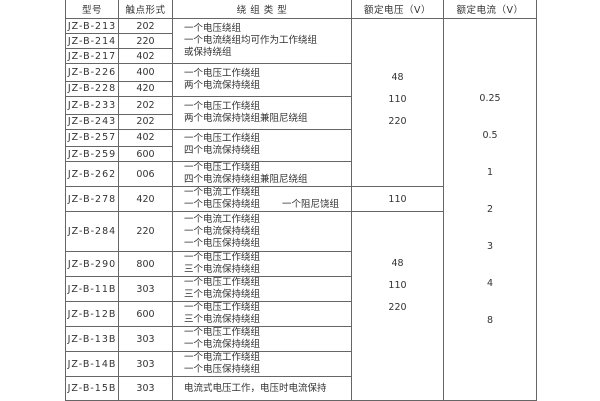 Image resolution: width=600 pixels, height=401 pixels. Describe the element at coordinates (397, 286) in the screenshot. I see `voltage-value: 110` at that location.